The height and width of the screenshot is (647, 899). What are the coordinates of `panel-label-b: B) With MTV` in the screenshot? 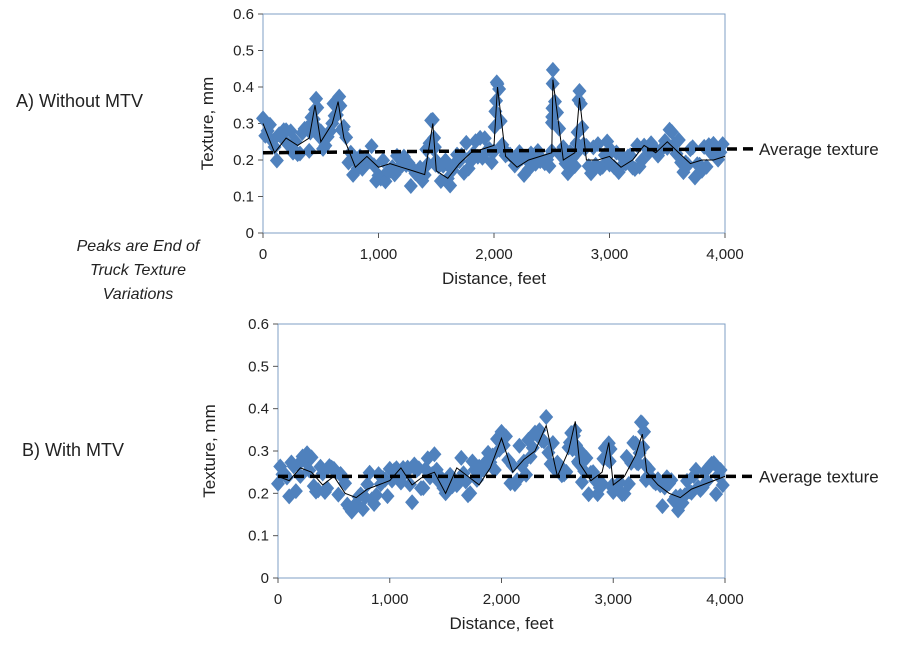 It's located at (73, 450).